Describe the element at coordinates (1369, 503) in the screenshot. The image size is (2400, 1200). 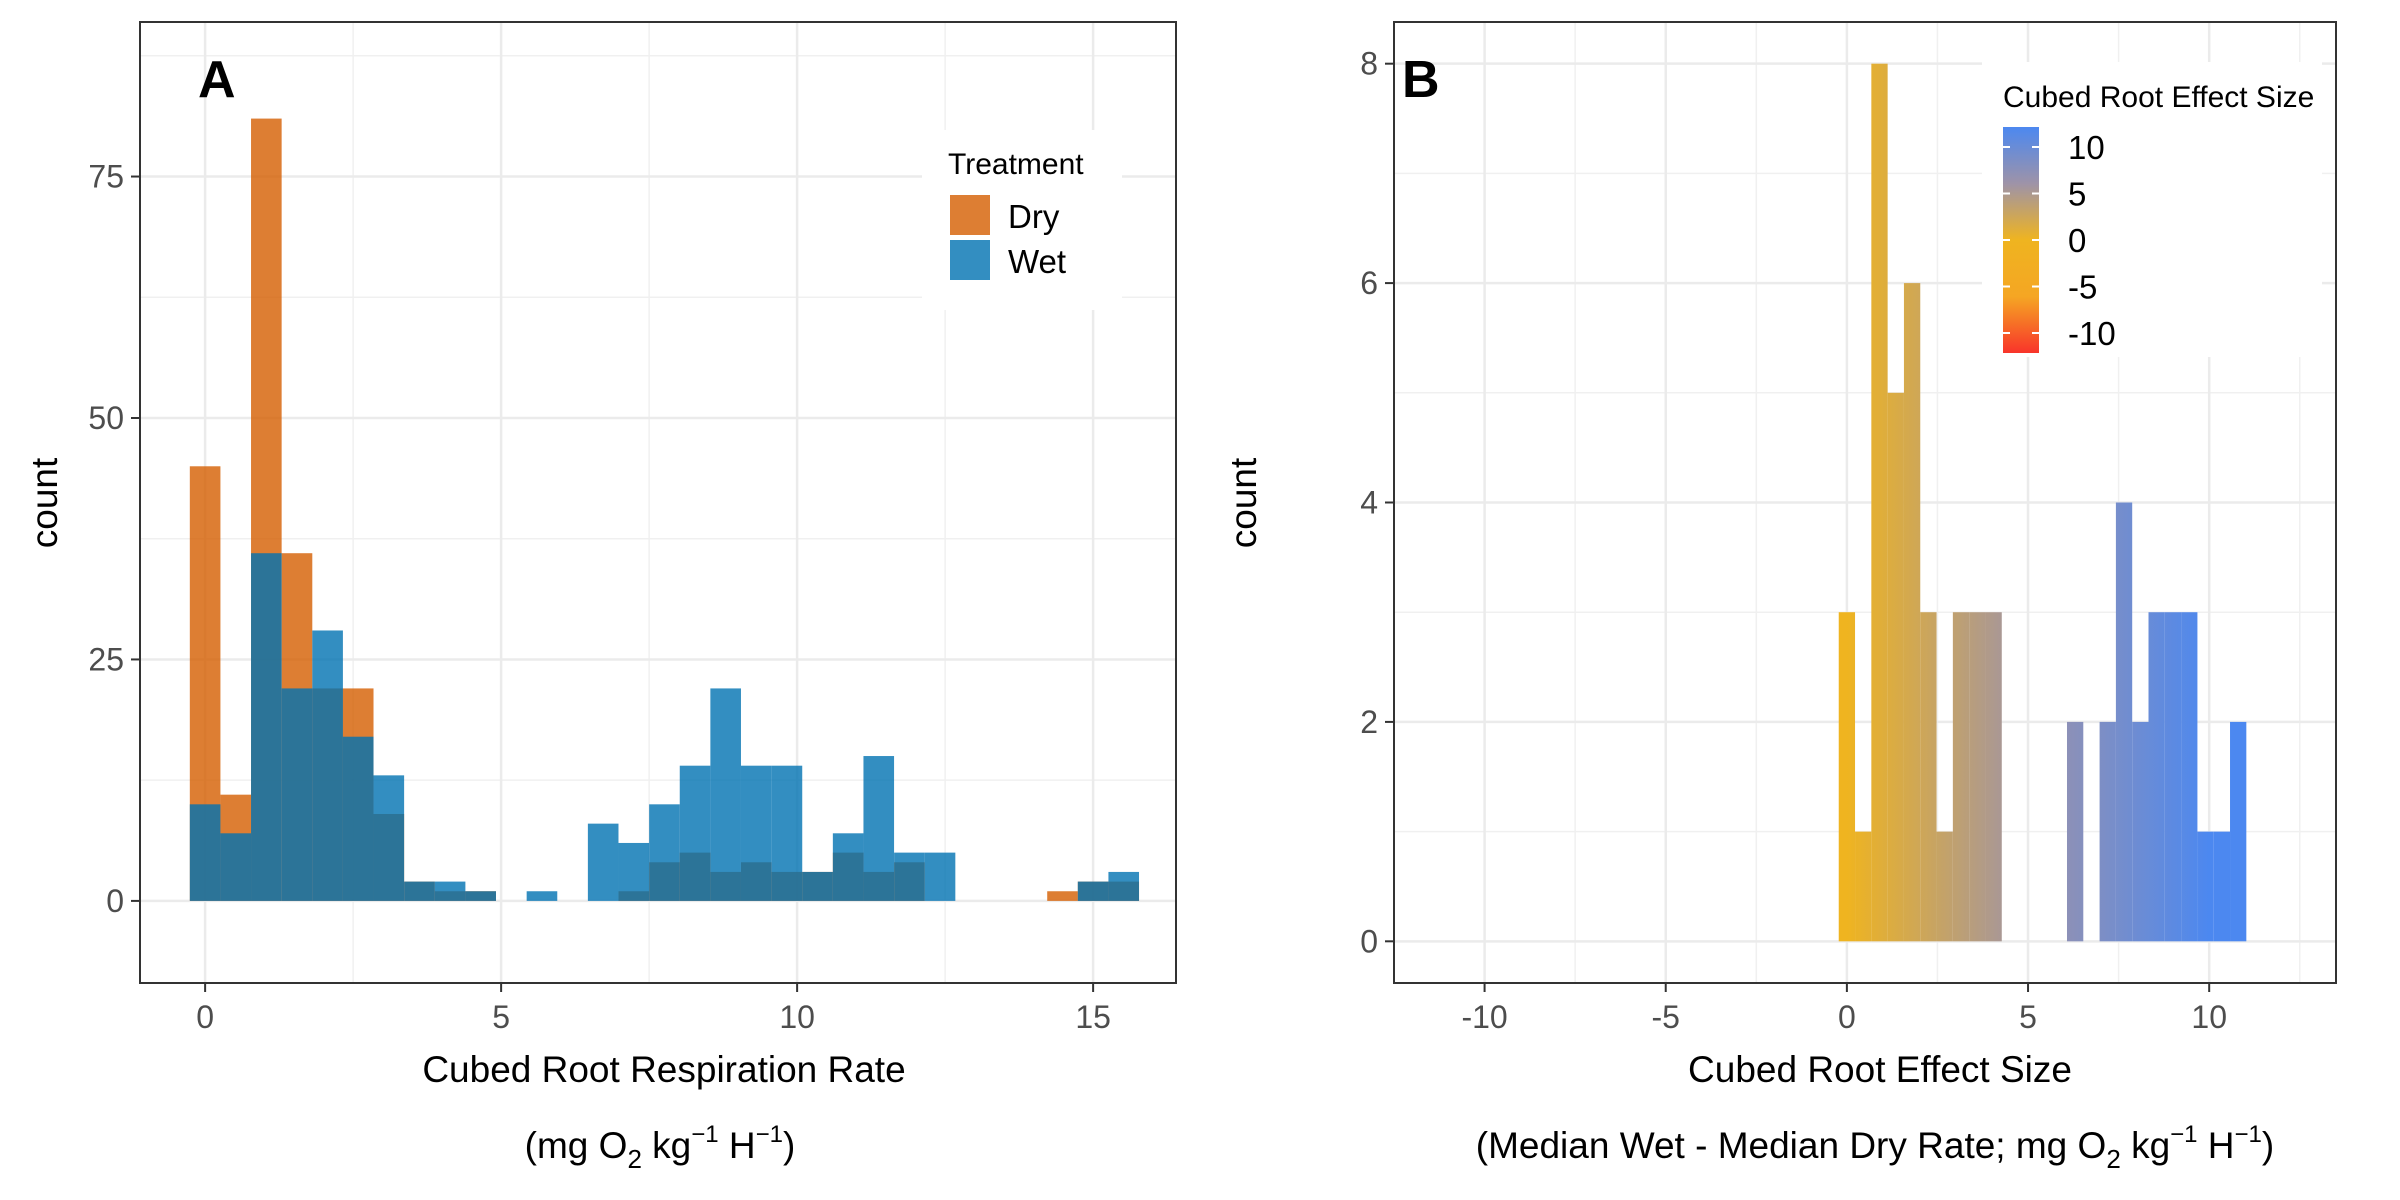
I see `y-tick-label: 4` at that location.